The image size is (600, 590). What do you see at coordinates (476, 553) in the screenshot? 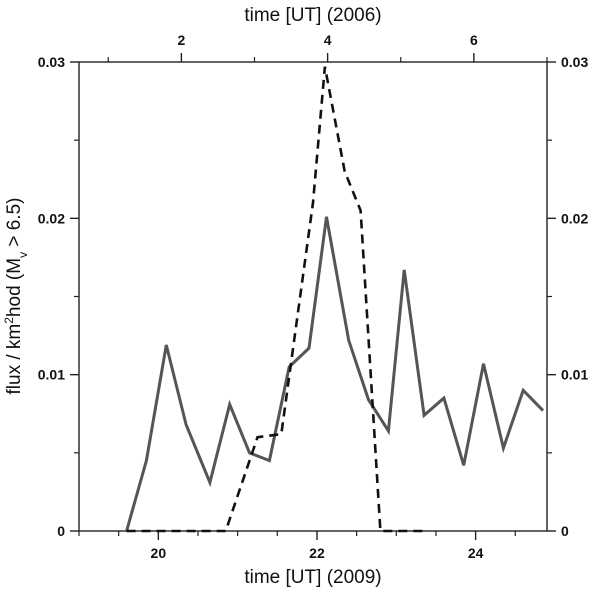
I see `x-bottom-tick-label: 24` at bounding box center [476, 553].